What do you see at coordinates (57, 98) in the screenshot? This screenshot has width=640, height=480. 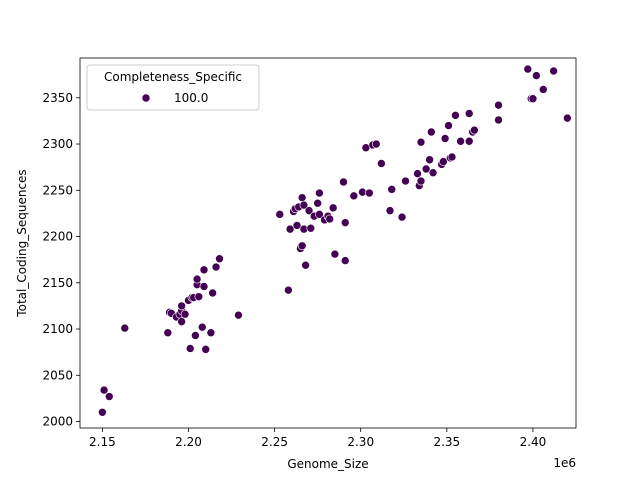 I see `y-tick-label: 2350` at bounding box center [57, 98].